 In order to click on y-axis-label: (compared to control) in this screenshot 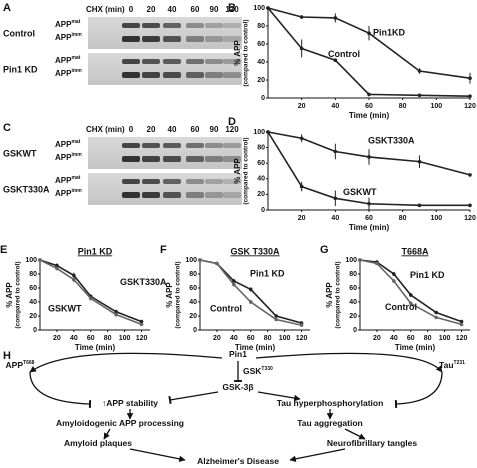, I will do `click(246, 52)`.